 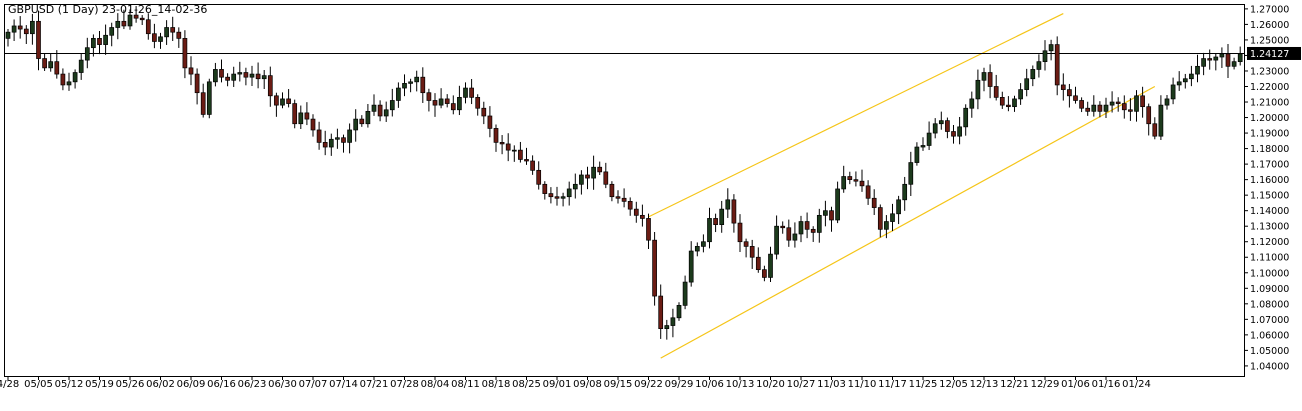 I want to click on current-price-label: 1.24127, so click(x=1269, y=54).